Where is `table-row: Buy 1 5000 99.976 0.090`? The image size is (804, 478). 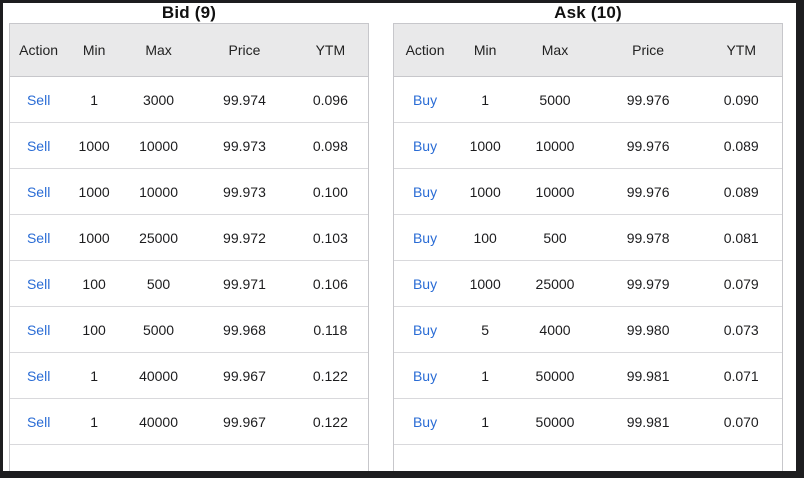
table-row: Buy 1 5000 99.976 0.090 is located at coordinates (588, 100).